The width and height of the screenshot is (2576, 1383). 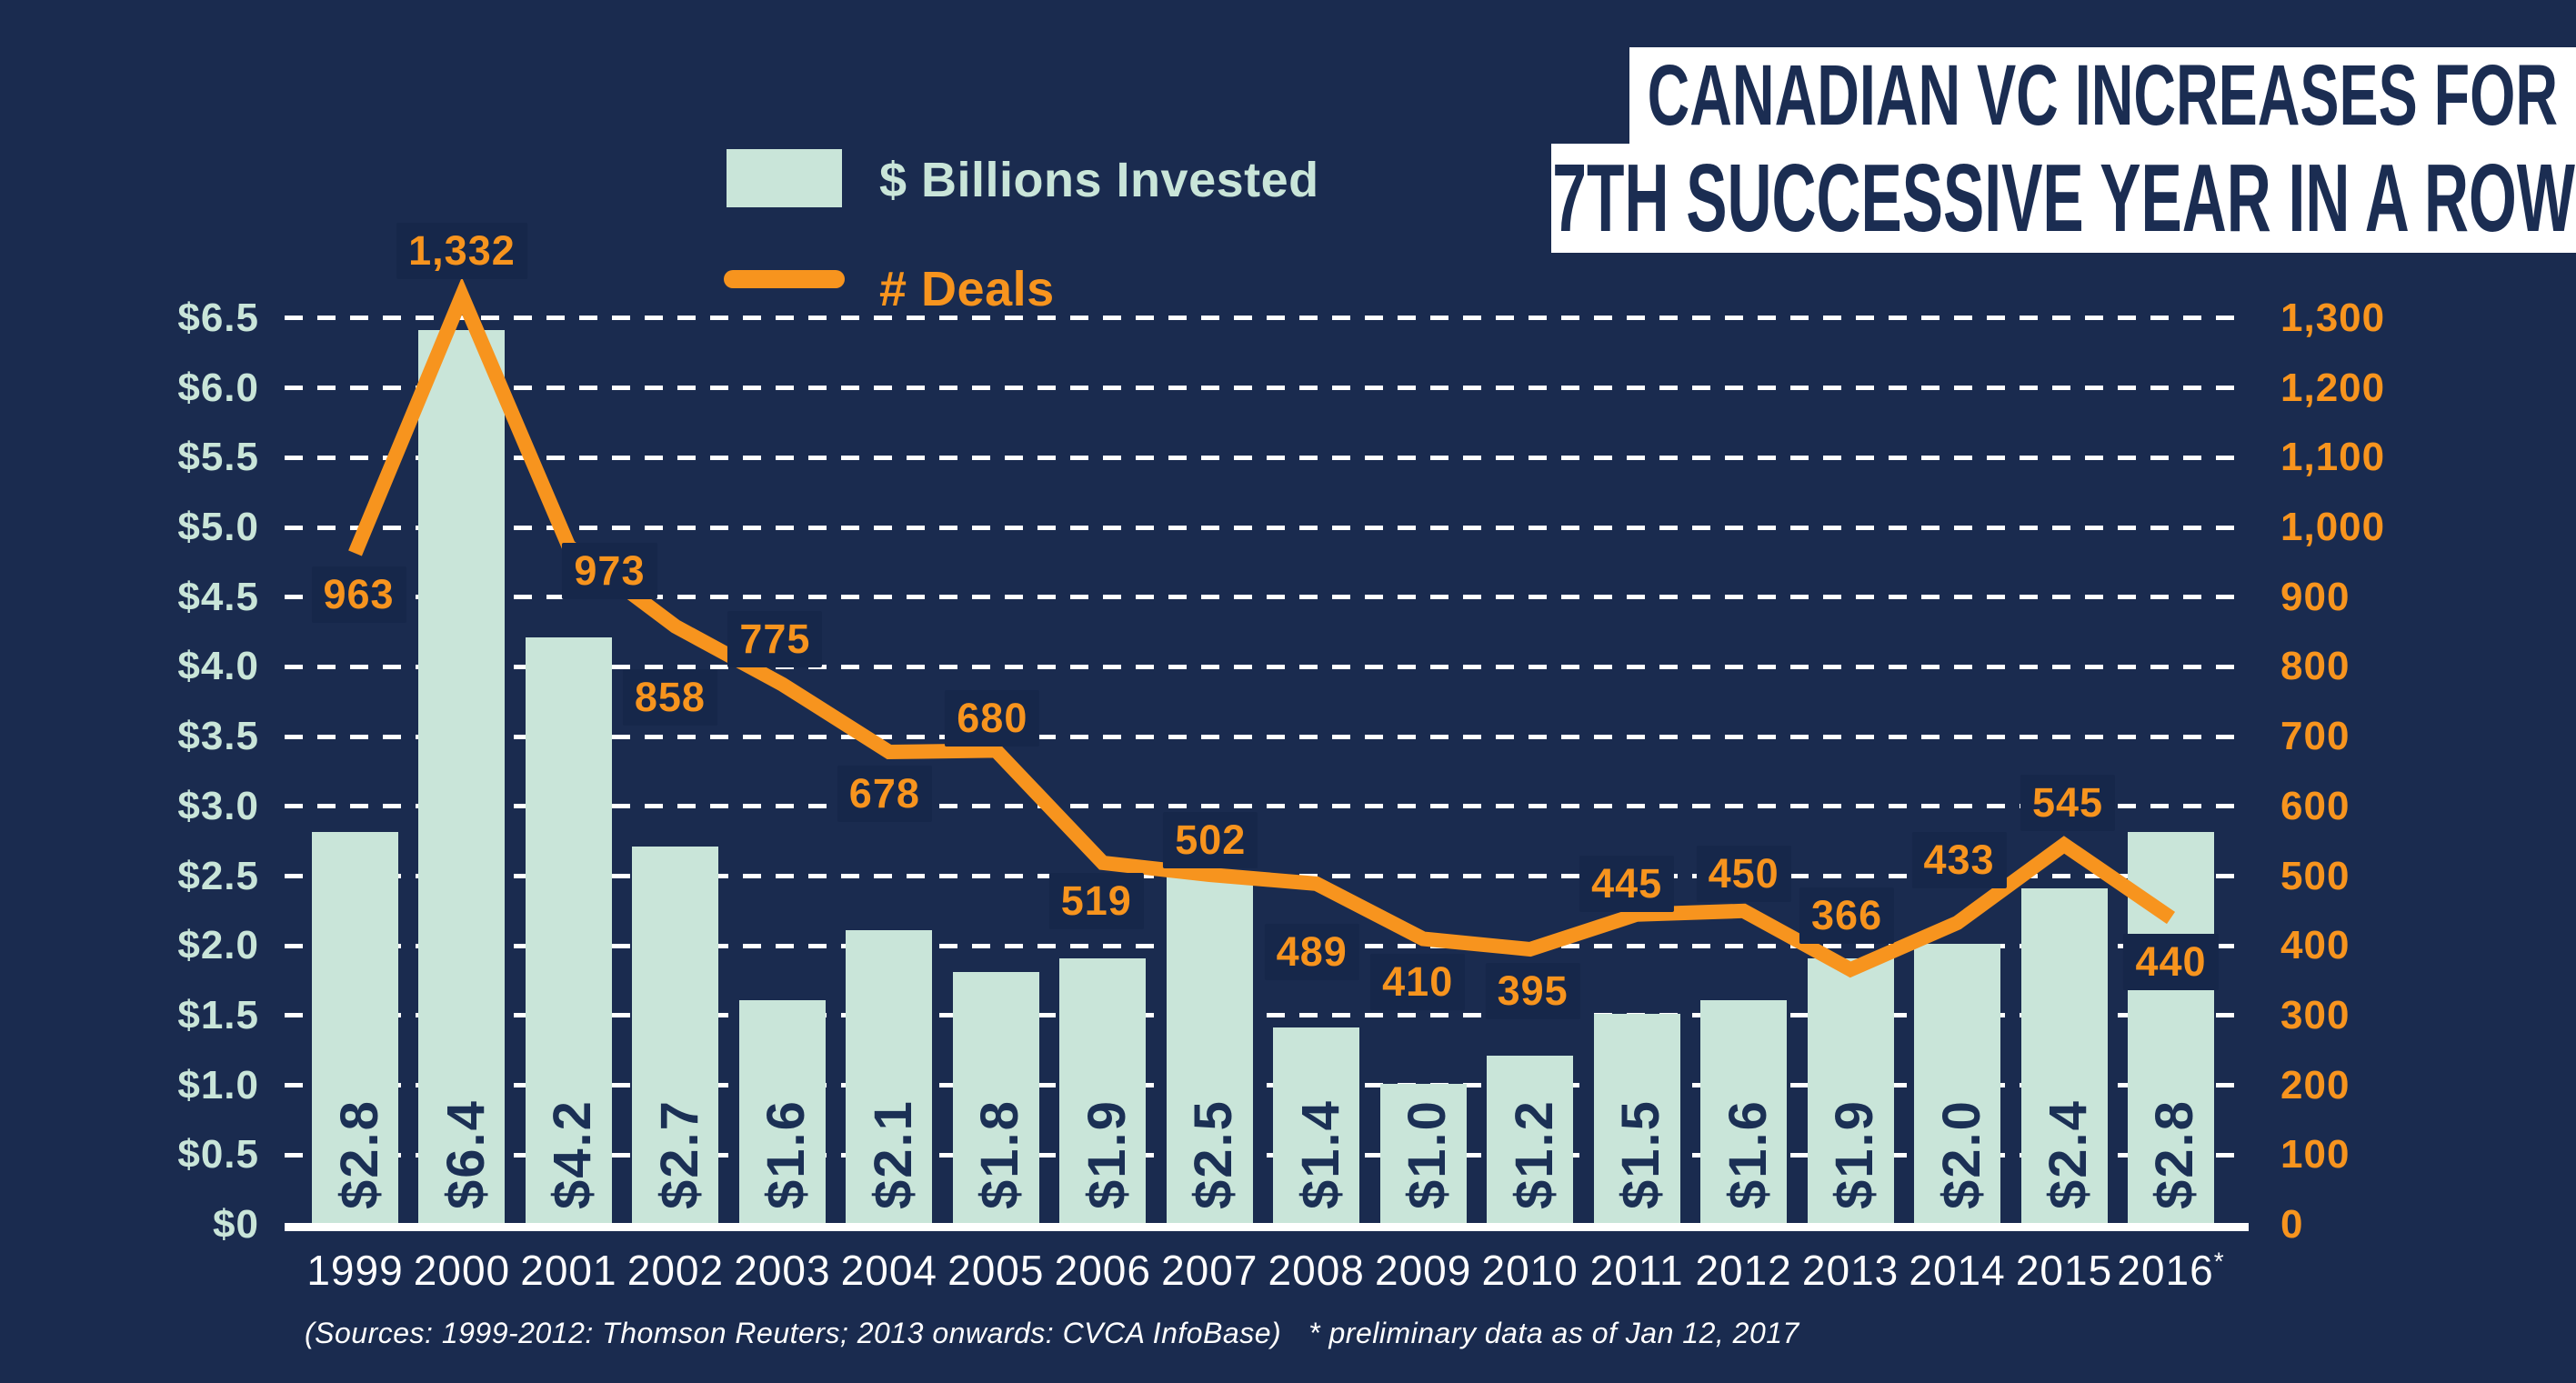 What do you see at coordinates (218, 387) in the screenshot?
I see `left-axis-tick-6.0: $6.0` at bounding box center [218, 387].